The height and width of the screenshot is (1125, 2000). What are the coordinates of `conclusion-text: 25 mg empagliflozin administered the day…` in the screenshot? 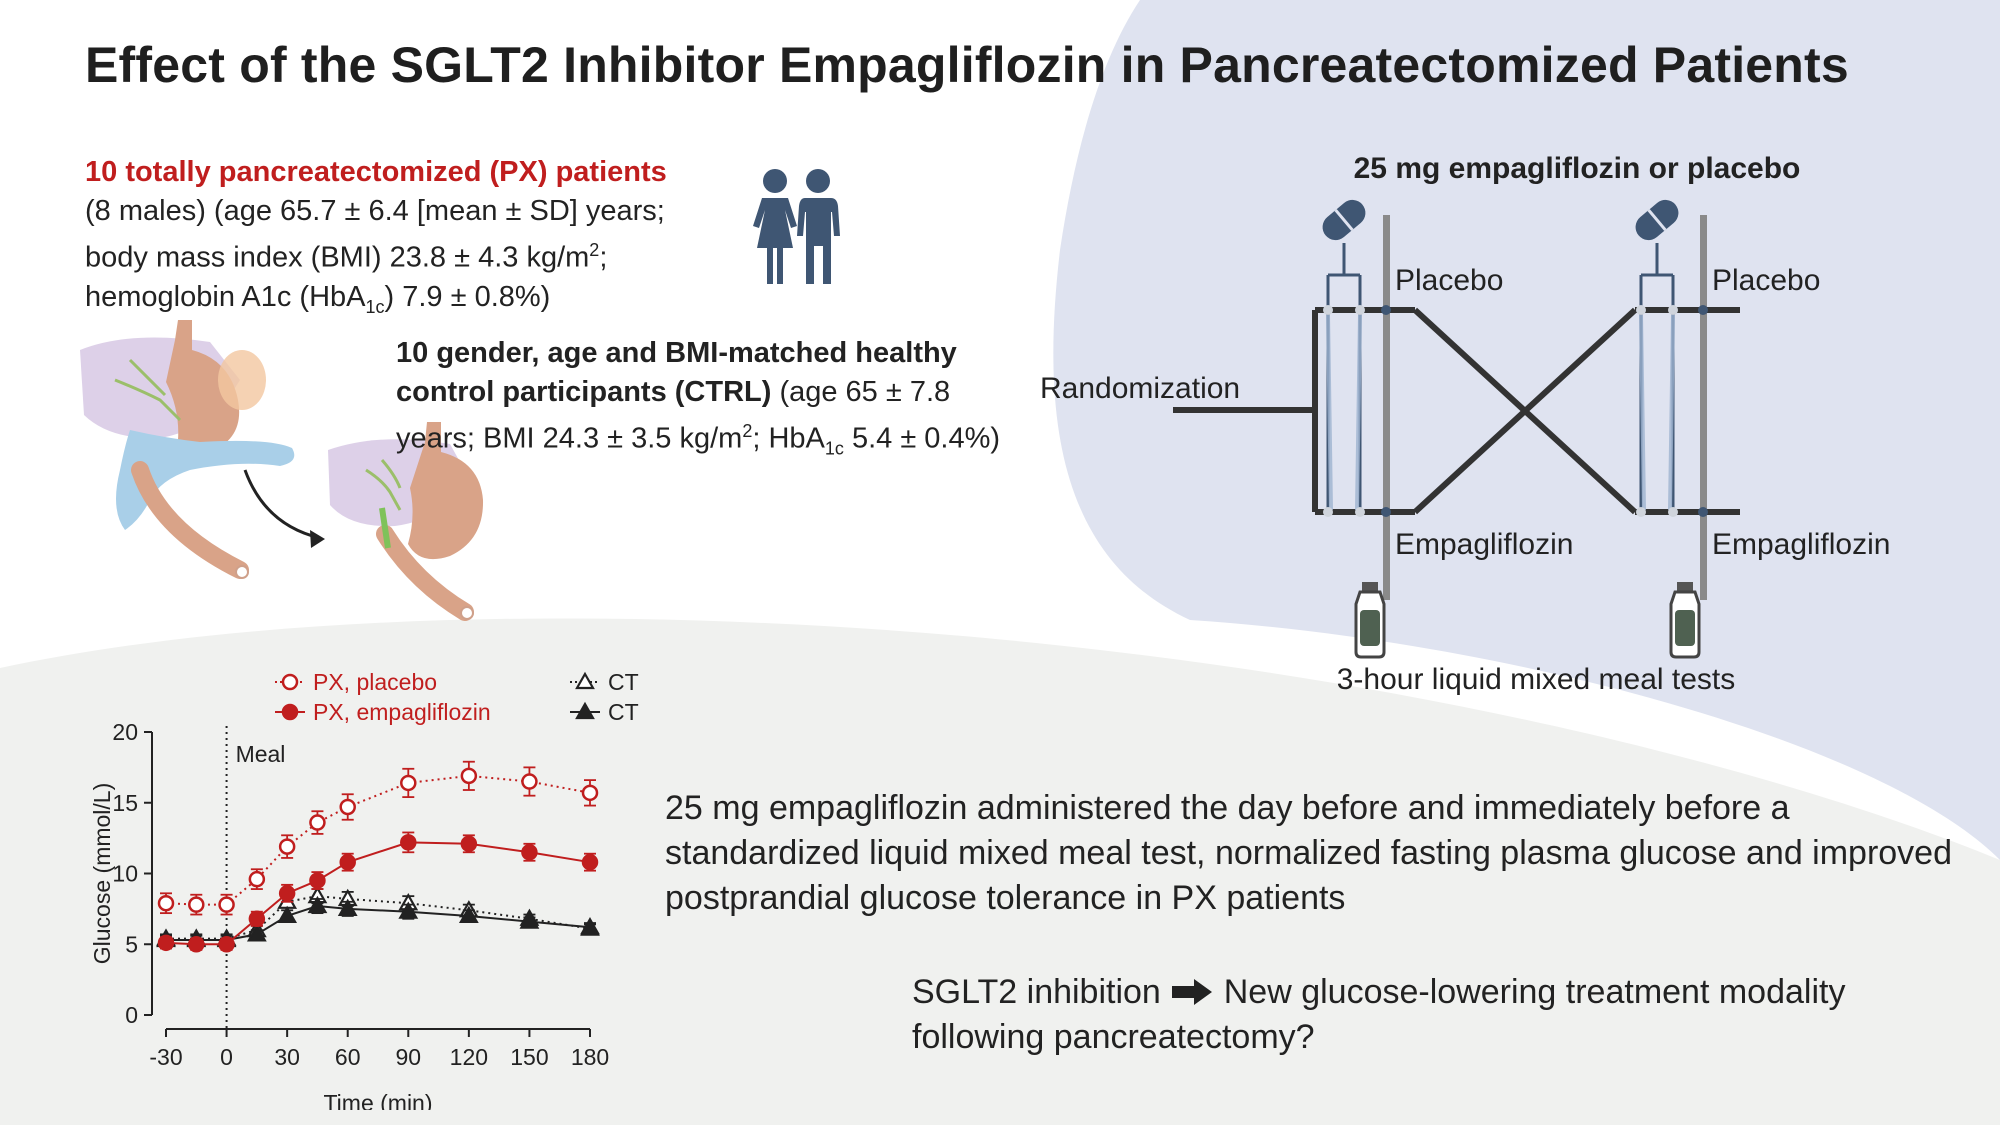 It's located at (1309, 853).